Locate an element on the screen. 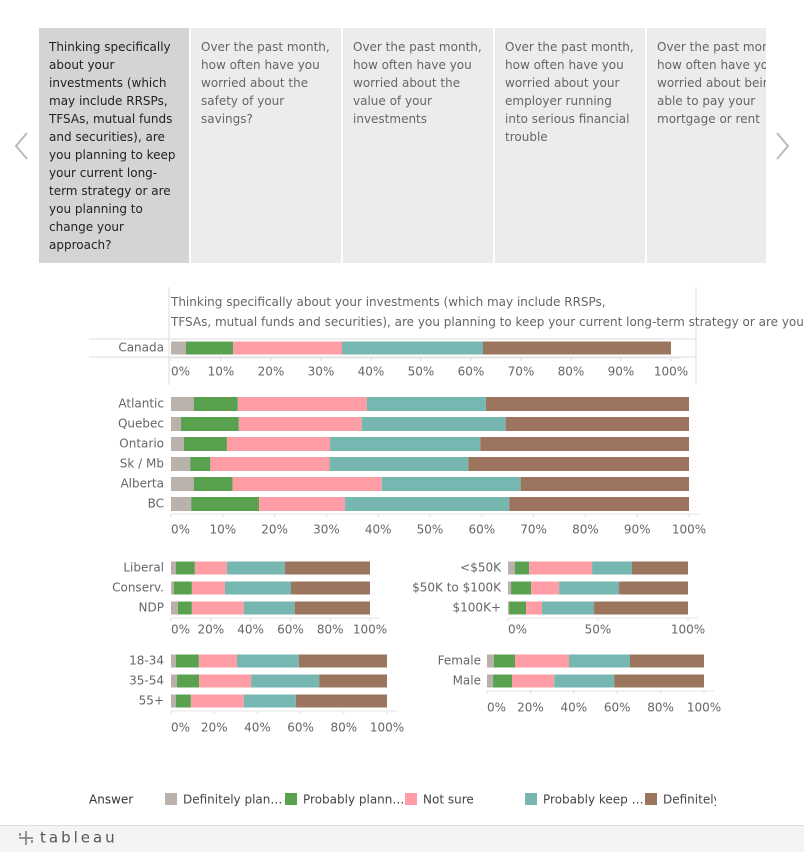  category-label: Female is located at coordinates (459, 661).